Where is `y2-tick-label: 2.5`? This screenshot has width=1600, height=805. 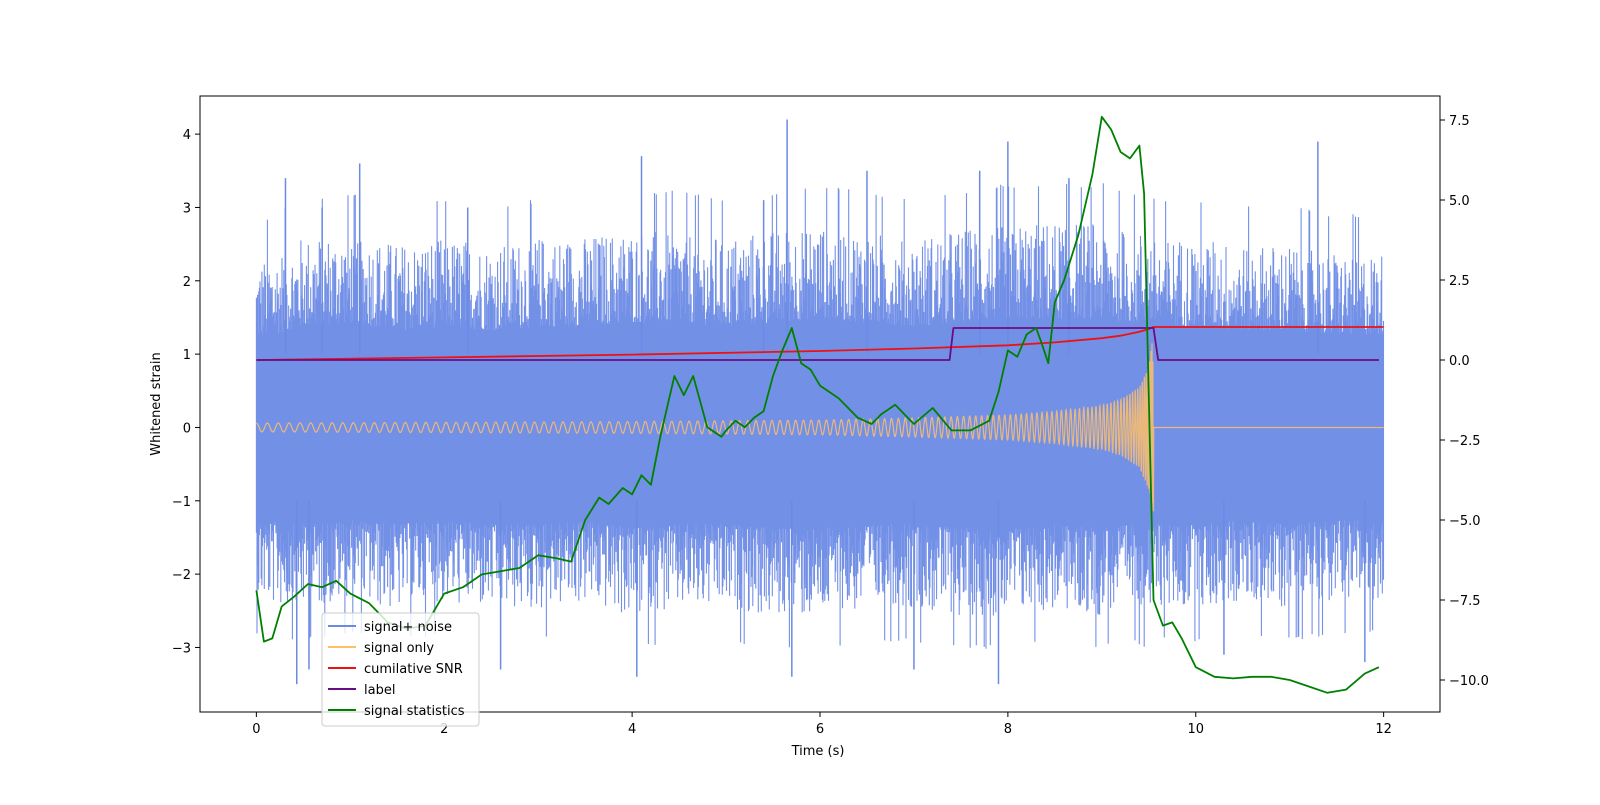
y2-tick-label: 2.5 is located at coordinates (1459, 281).